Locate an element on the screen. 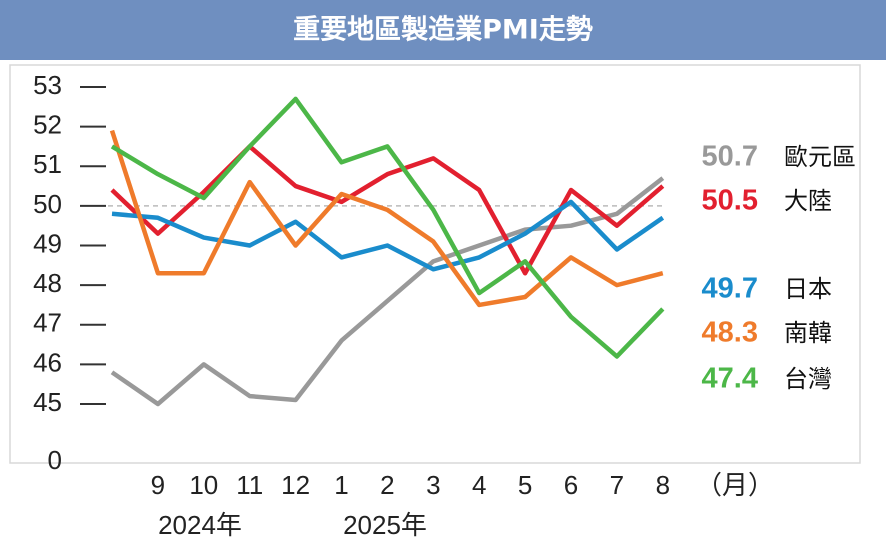 The height and width of the screenshot is (554, 886). x-tick-label: 7 is located at coordinates (617, 485).